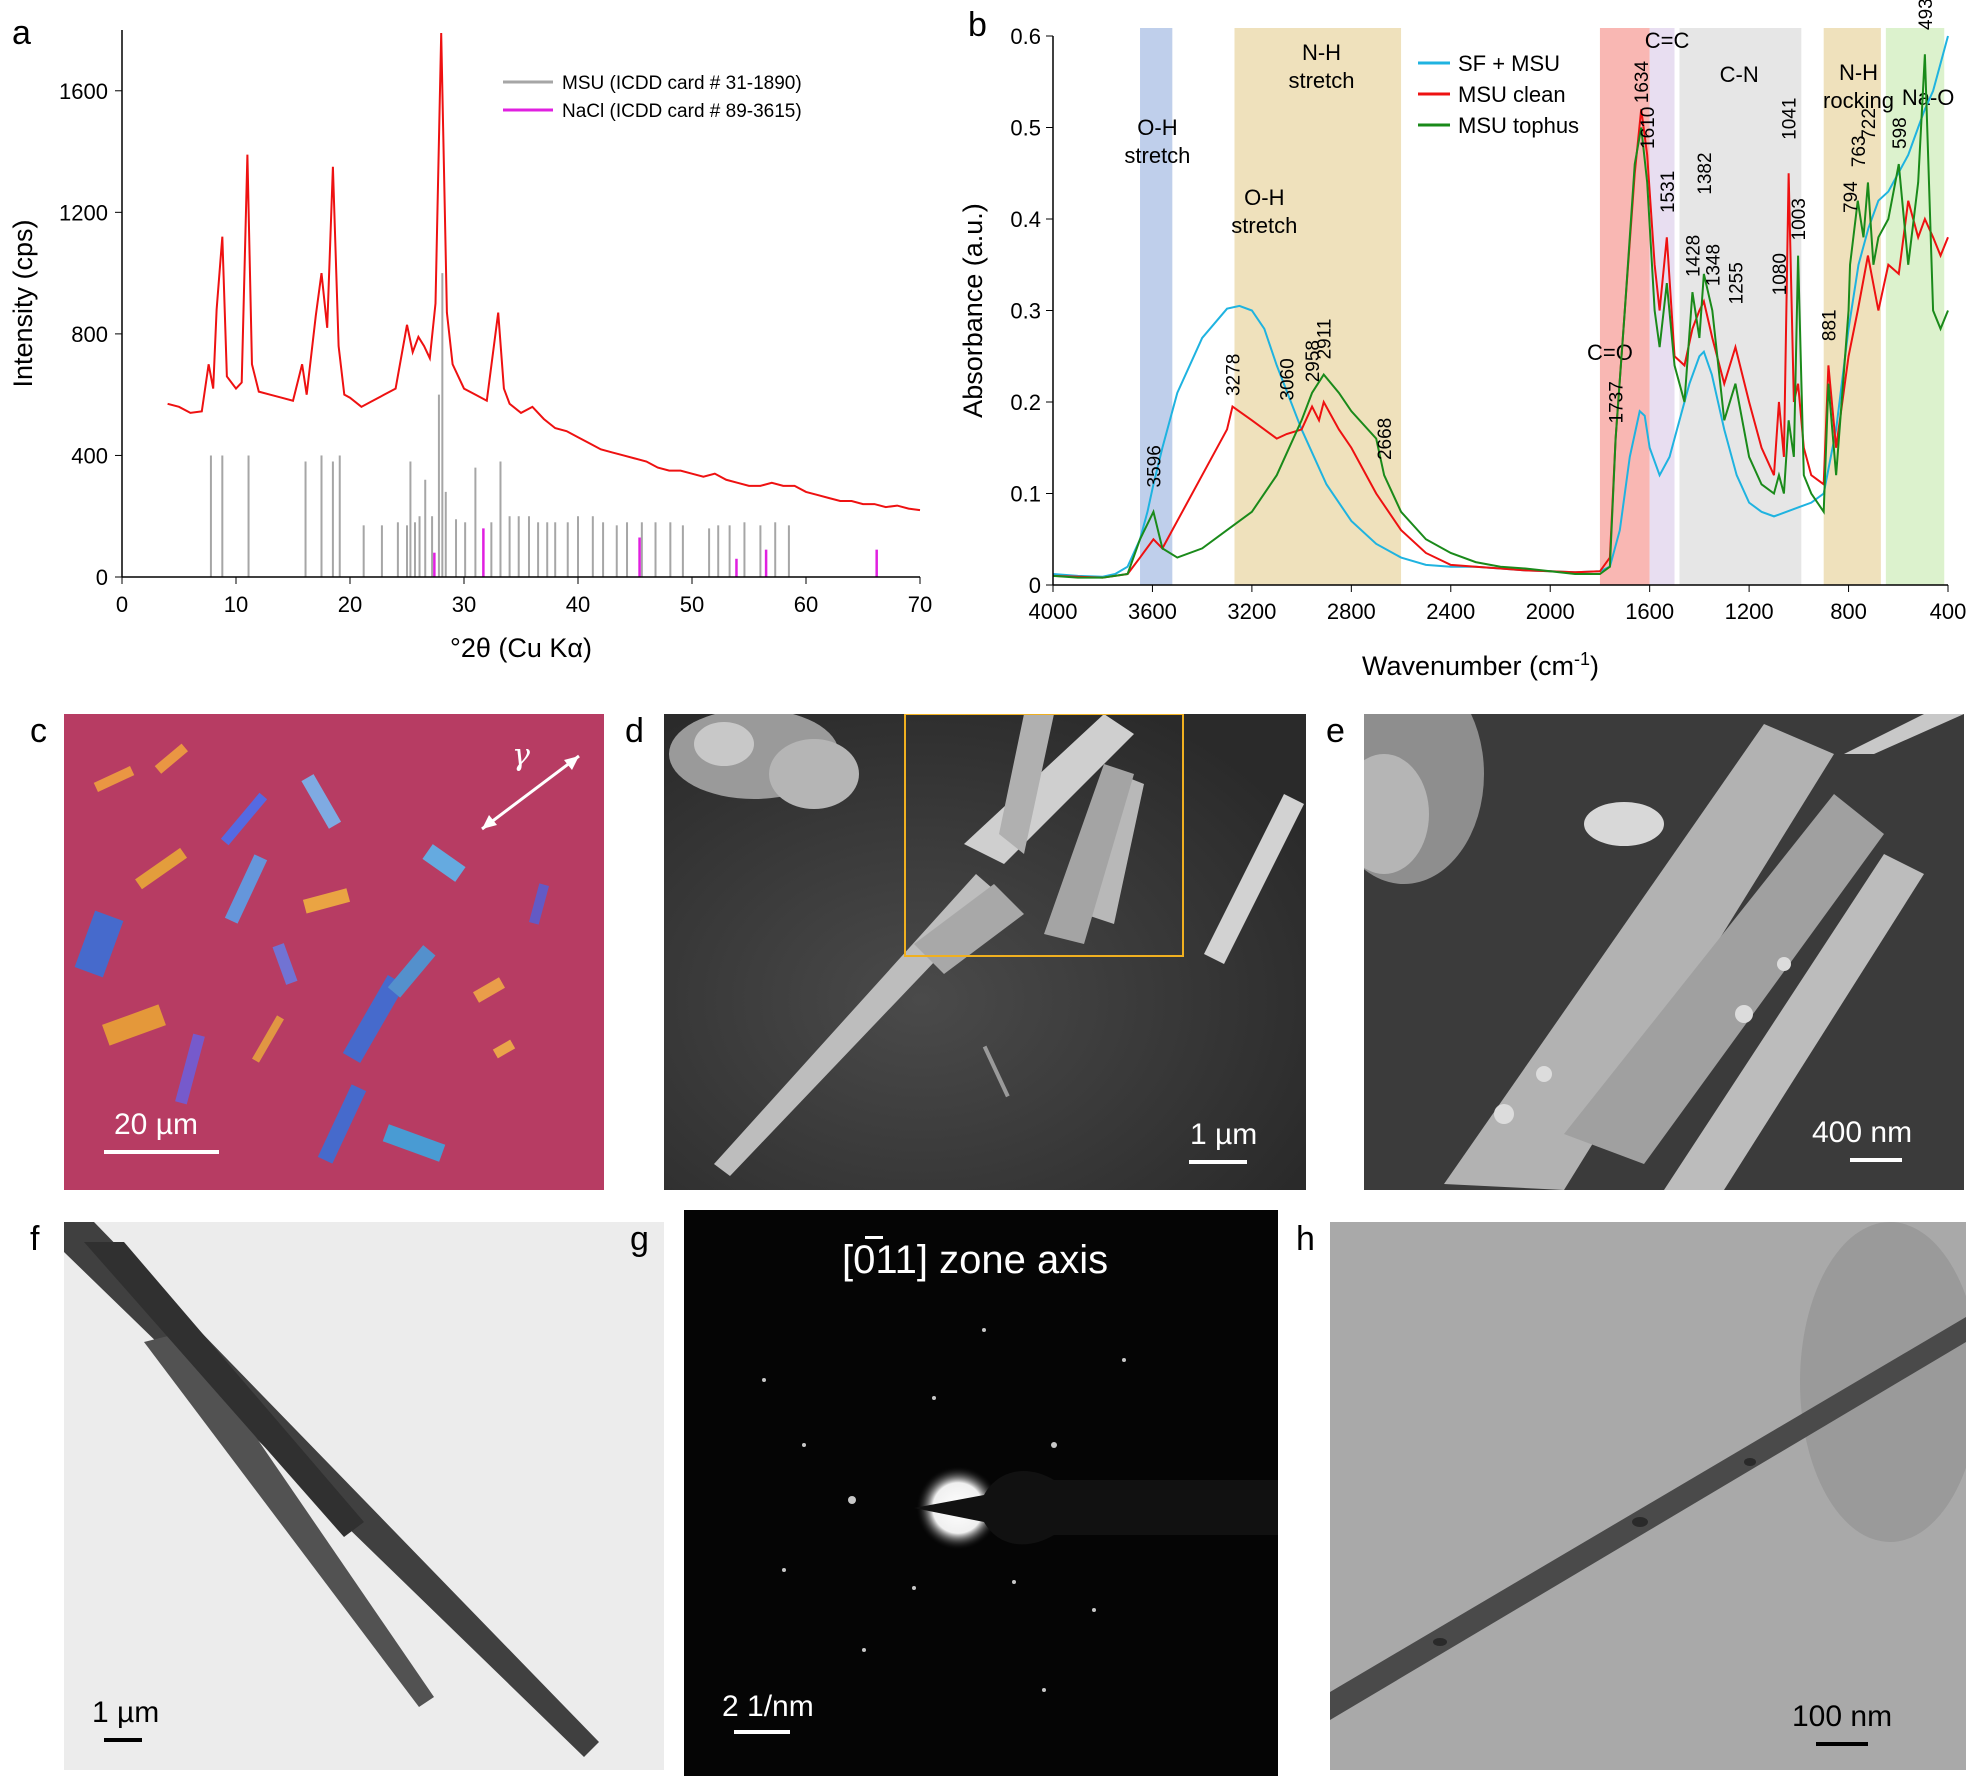 The width and height of the screenshot is (1978, 1784). What do you see at coordinates (1335, 731) in the screenshot?
I see `panel-label-e: e` at bounding box center [1335, 731].